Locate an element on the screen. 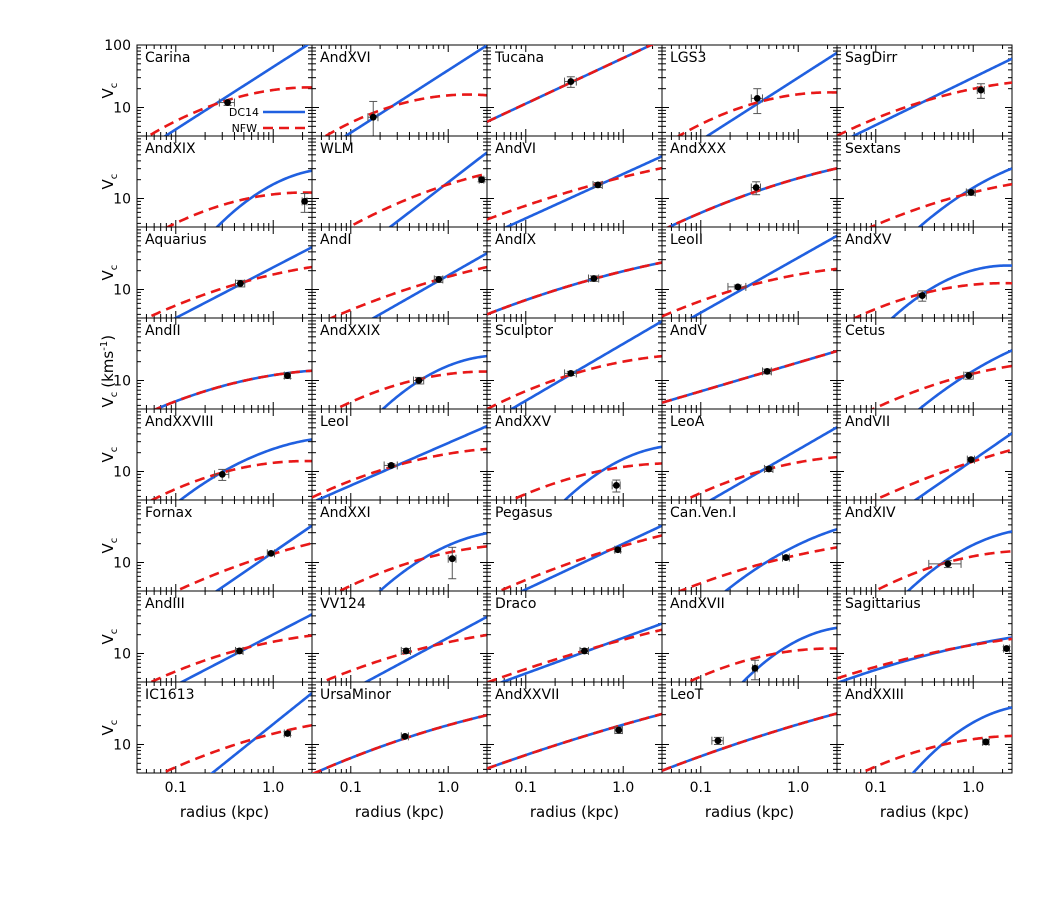 The width and height of the screenshot is (1038, 908). panel-LeoT: LeoT 0.1 1.0 radius (kpc) is located at coordinates (749, 751).